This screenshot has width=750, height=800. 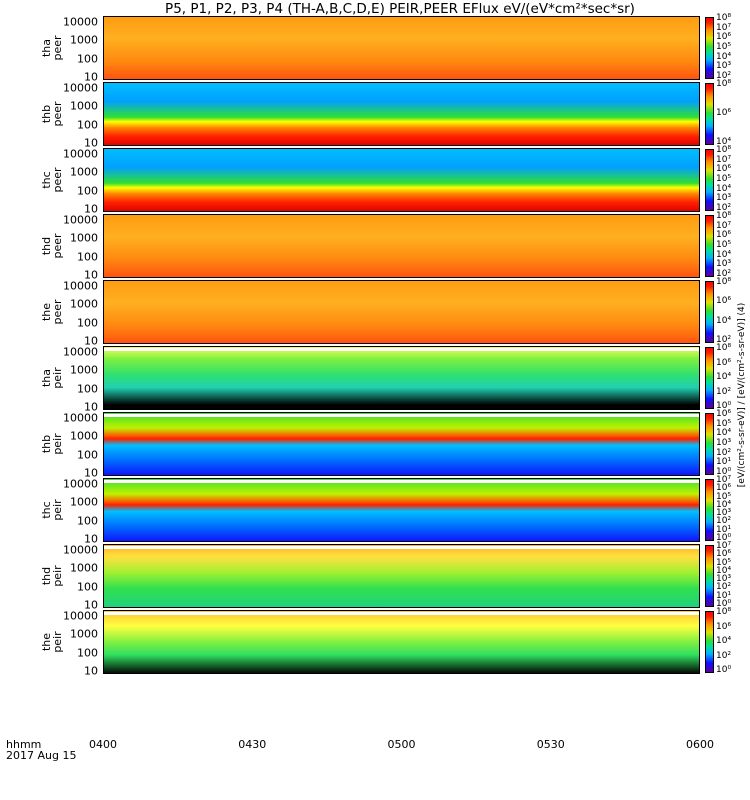 I want to click on spectrogram-panel-the-peir, so click(x=401, y=642).